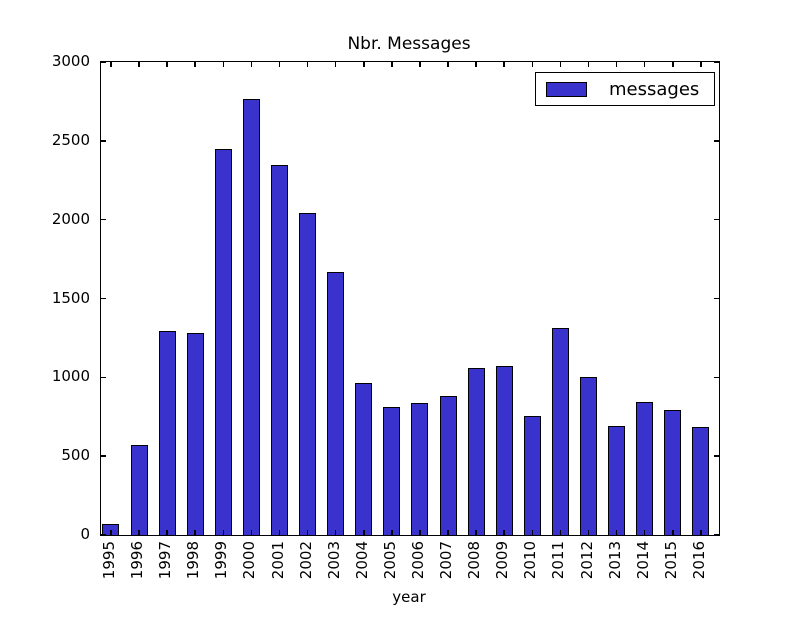 The image size is (801, 621). What do you see at coordinates (560, 431) in the screenshot?
I see `bar-2011` at bounding box center [560, 431].